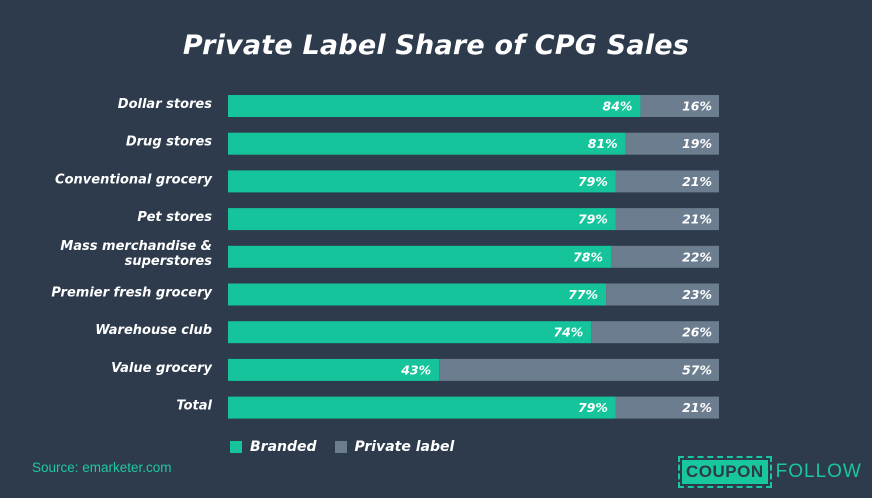 The image size is (872, 498). What do you see at coordinates (415, 369) in the screenshot?
I see `value-label-branded-value-grocery: 43%` at bounding box center [415, 369].